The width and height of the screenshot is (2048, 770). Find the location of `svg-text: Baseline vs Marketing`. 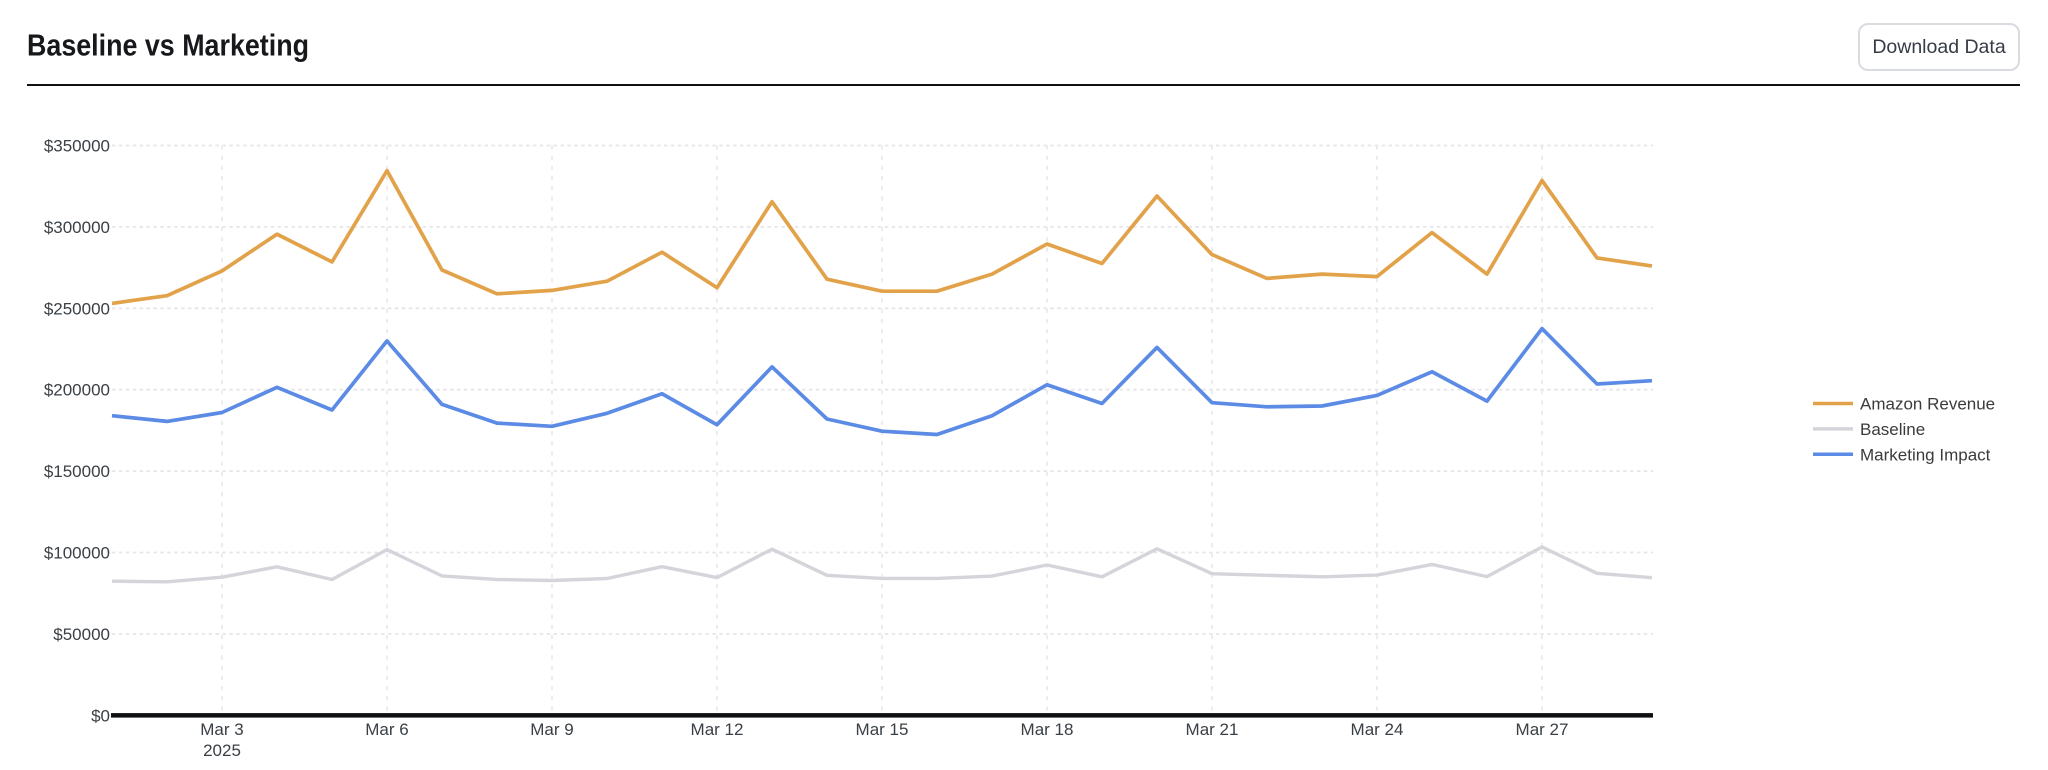

svg-text: Baseline vs Marketing is located at coordinates (168, 46).